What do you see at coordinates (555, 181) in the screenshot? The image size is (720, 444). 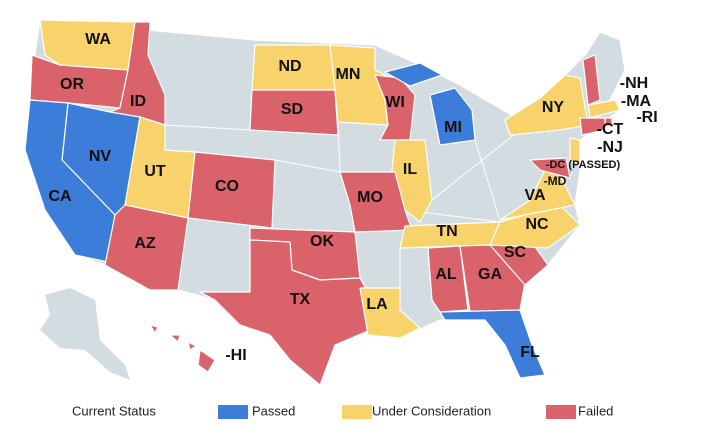 I see `state-label: -MD` at bounding box center [555, 181].